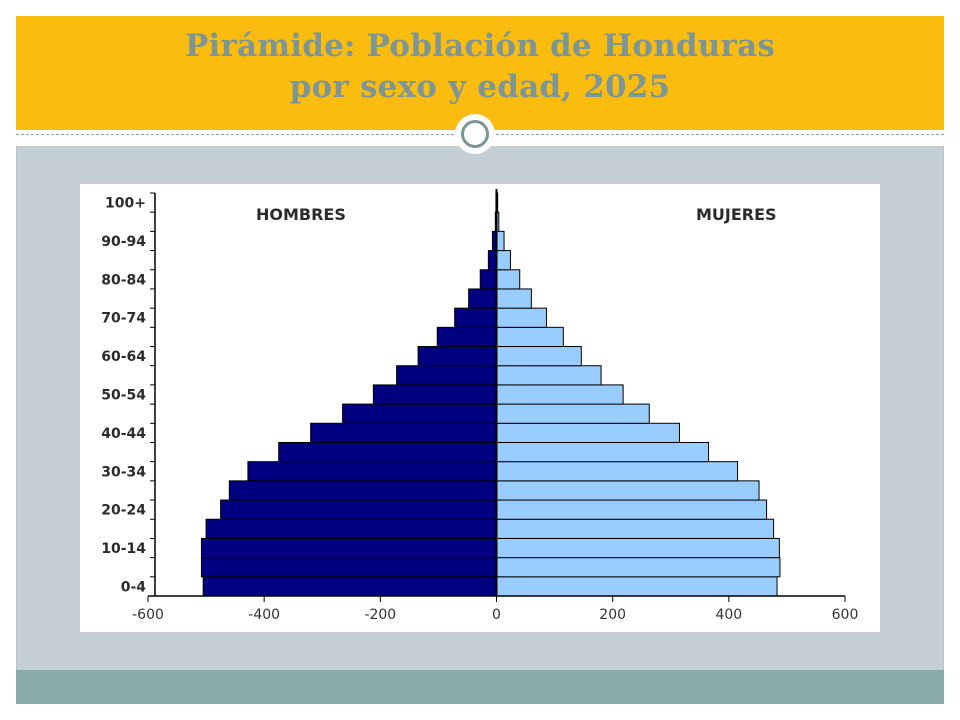  I want to click on y-tick-label: 100+, so click(125, 204).